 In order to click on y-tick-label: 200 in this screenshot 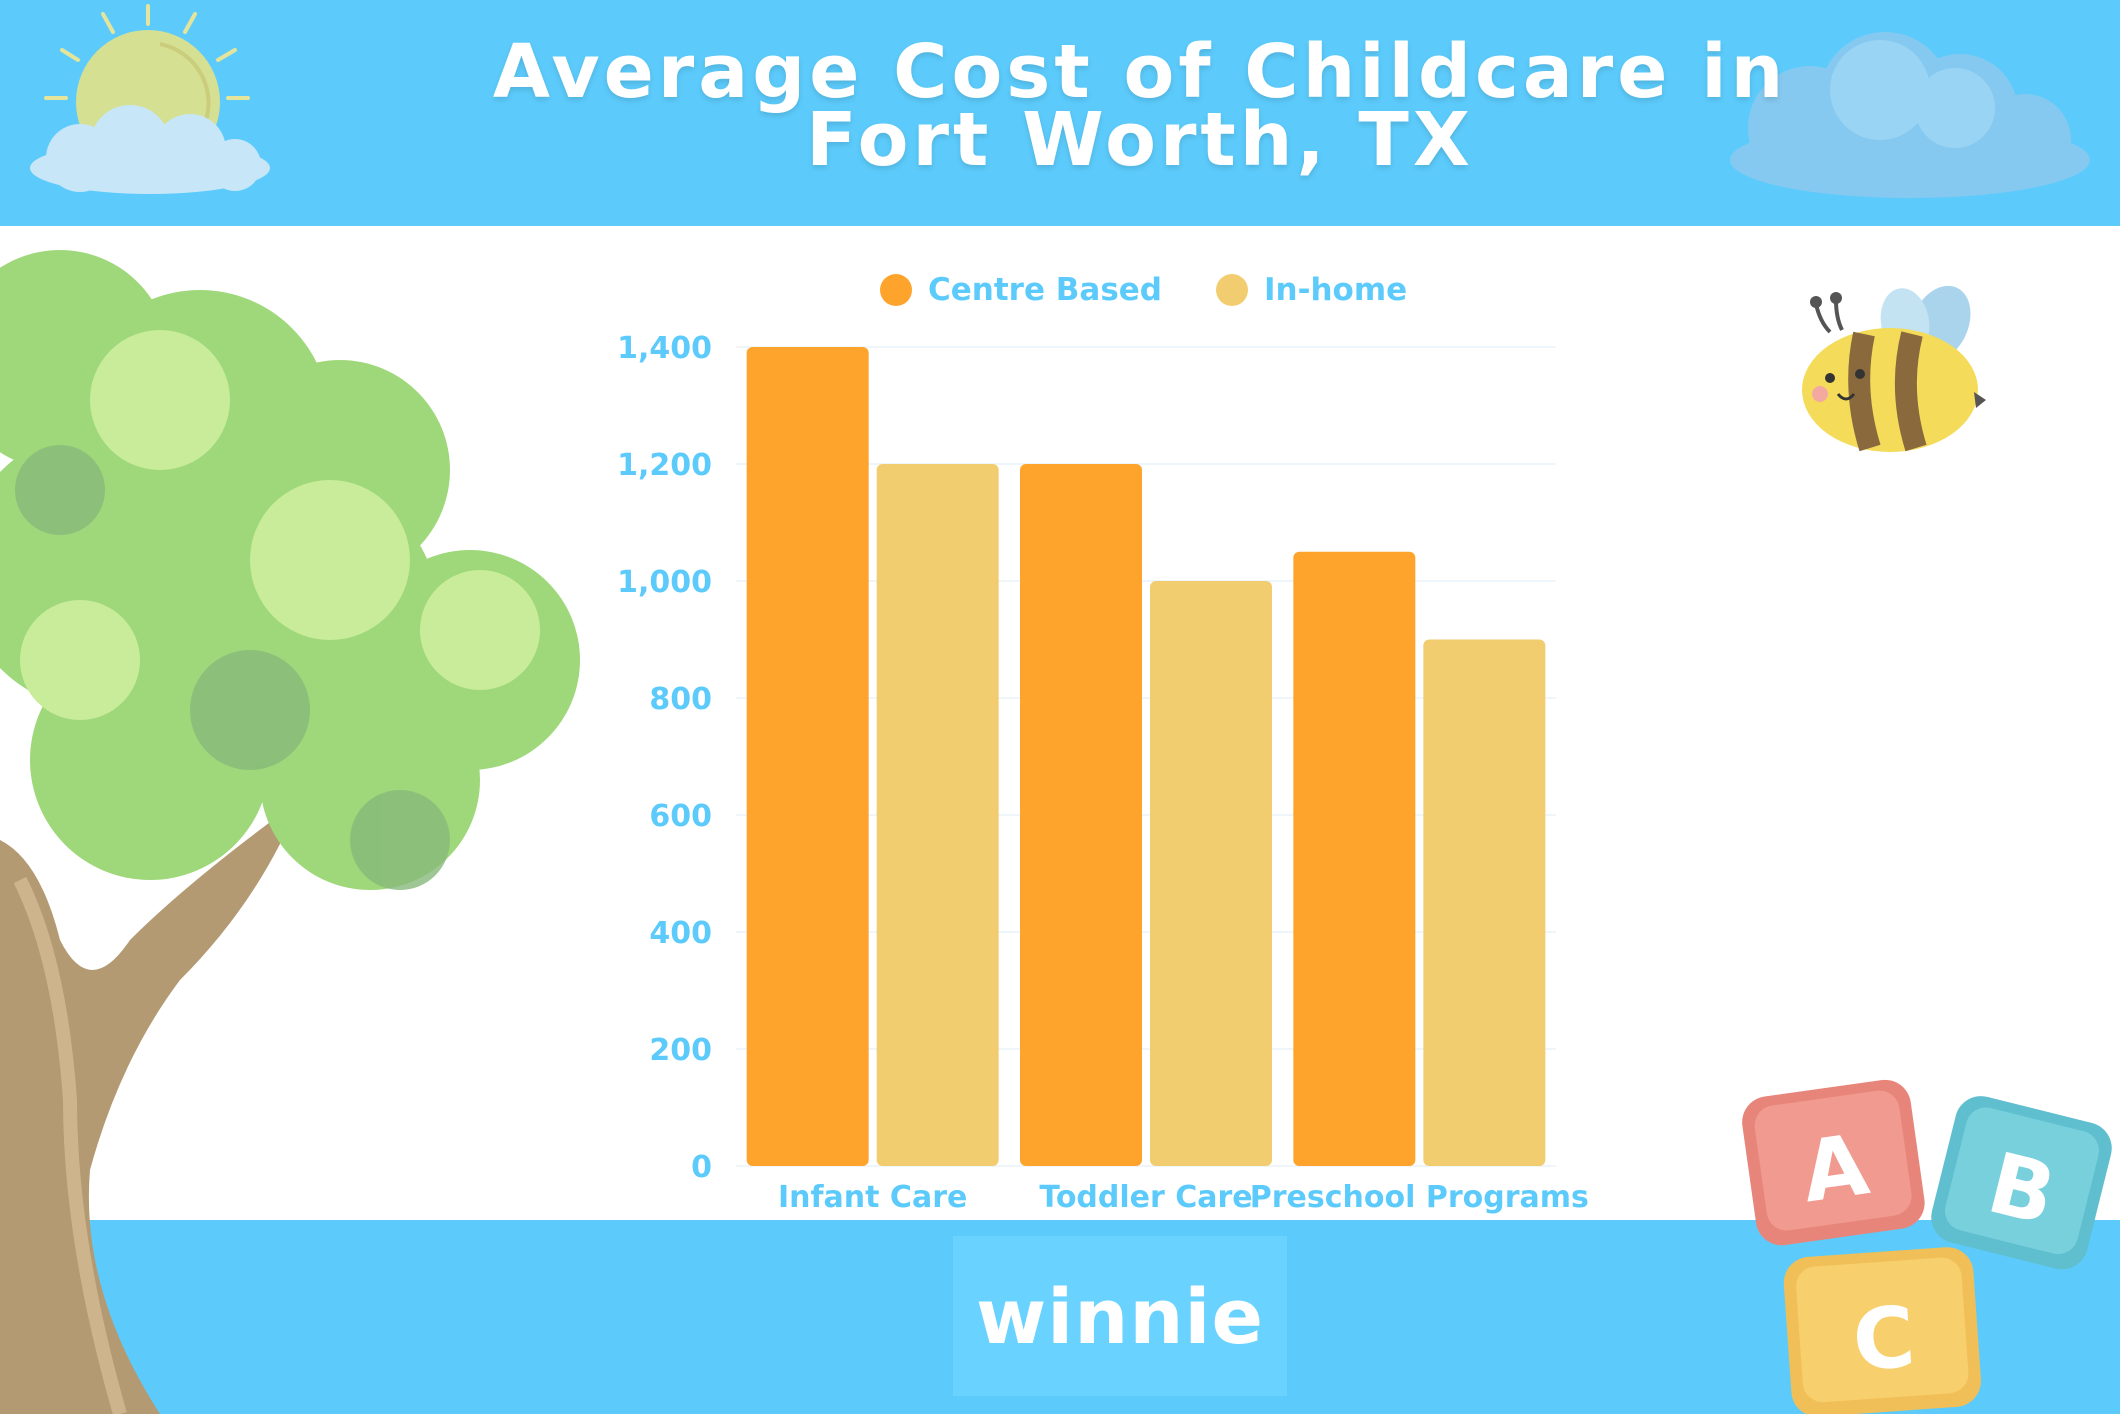, I will do `click(680, 1050)`.